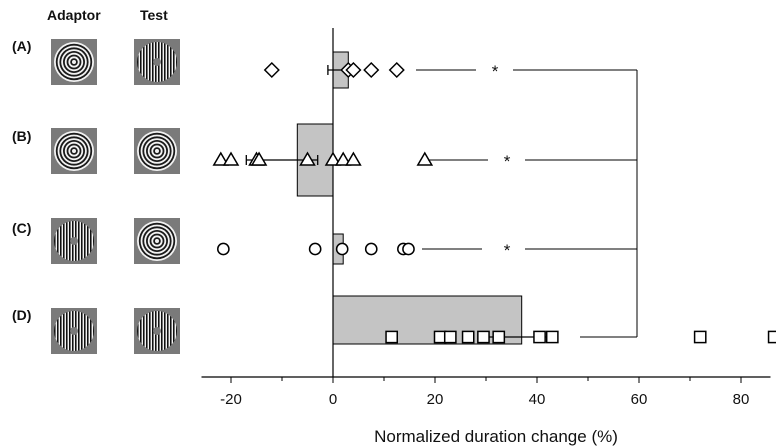 The image size is (776, 447). What do you see at coordinates (435, 399) in the screenshot?
I see `x-tick-label-20: 20` at bounding box center [435, 399].